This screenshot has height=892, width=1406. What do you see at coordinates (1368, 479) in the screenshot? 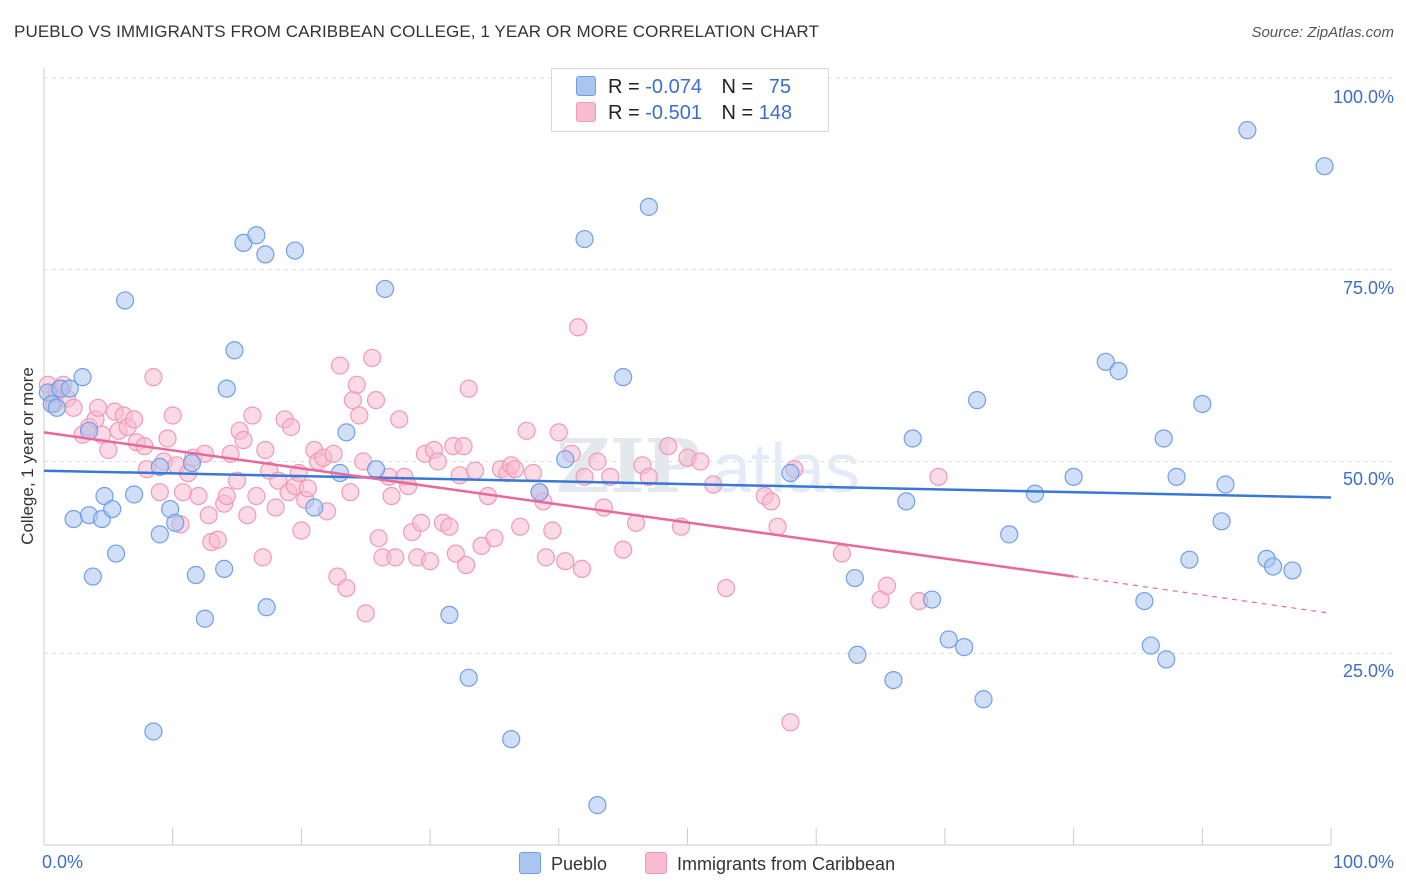
I see `y-tick-label: 50.0%` at bounding box center [1368, 479].